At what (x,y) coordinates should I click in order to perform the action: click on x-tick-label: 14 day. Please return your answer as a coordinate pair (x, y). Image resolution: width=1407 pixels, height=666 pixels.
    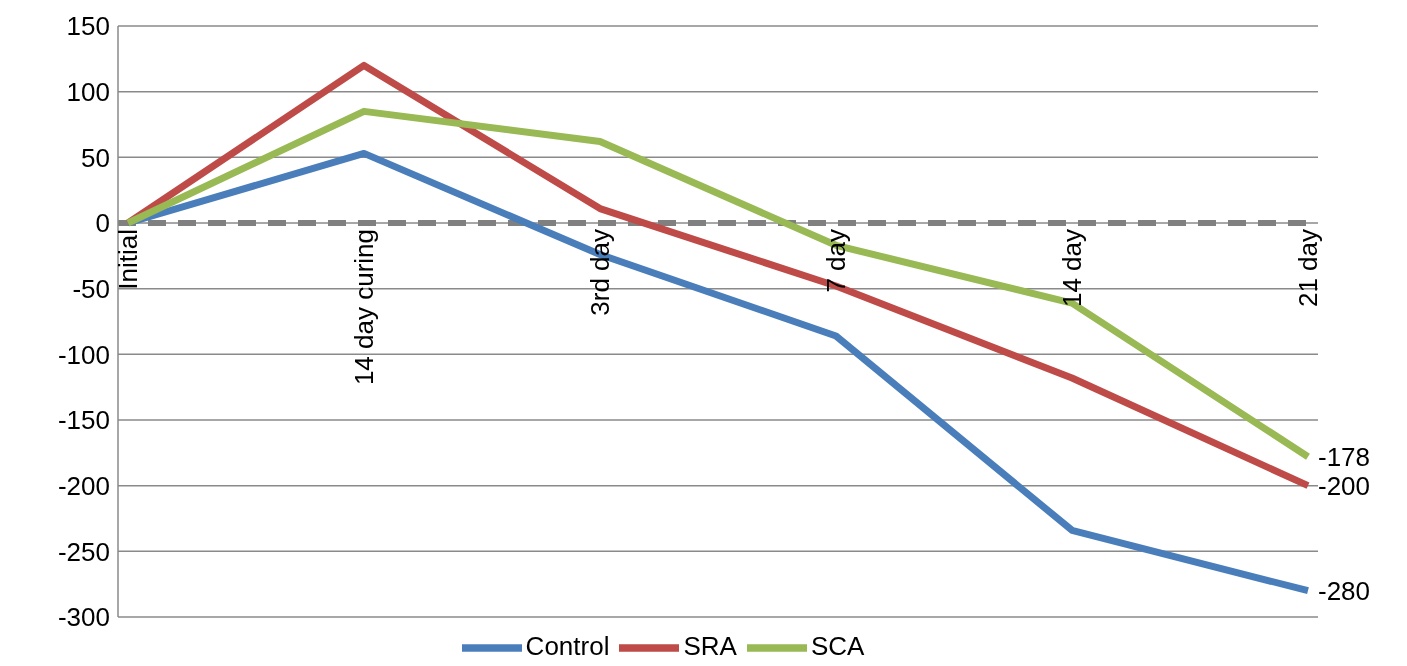
    Looking at the image, I should click on (1072, 268).